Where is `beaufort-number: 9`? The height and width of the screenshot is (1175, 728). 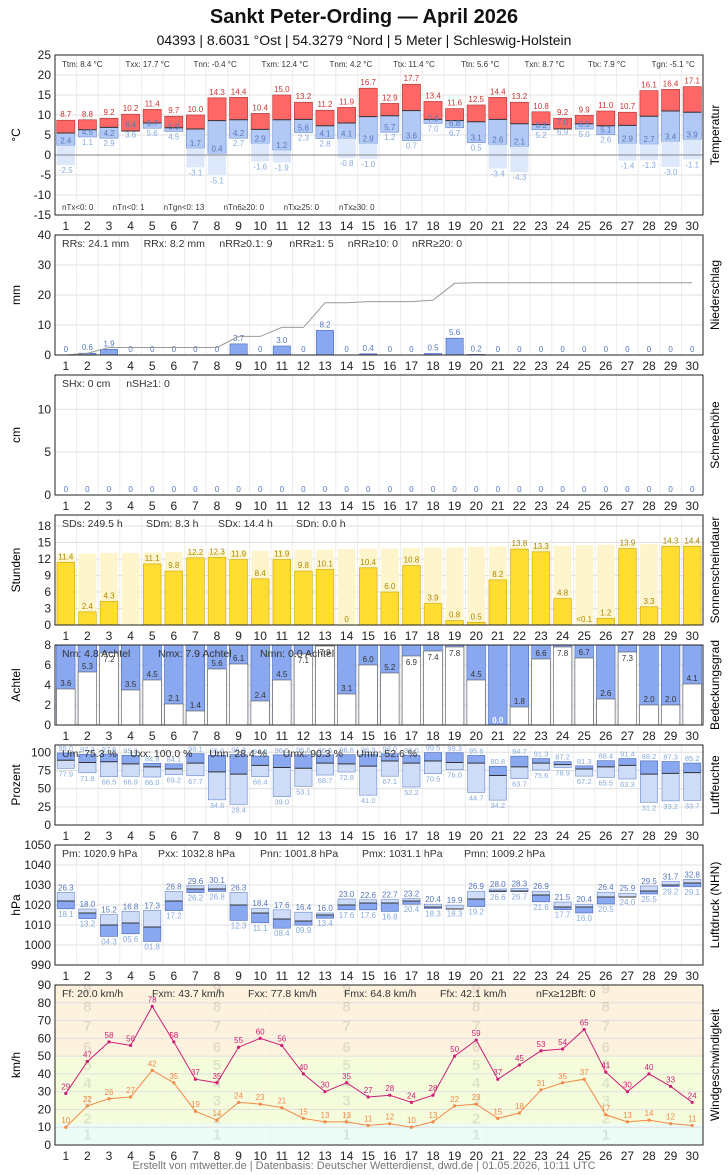 beaufort-number: 9 is located at coordinates (87, 989).